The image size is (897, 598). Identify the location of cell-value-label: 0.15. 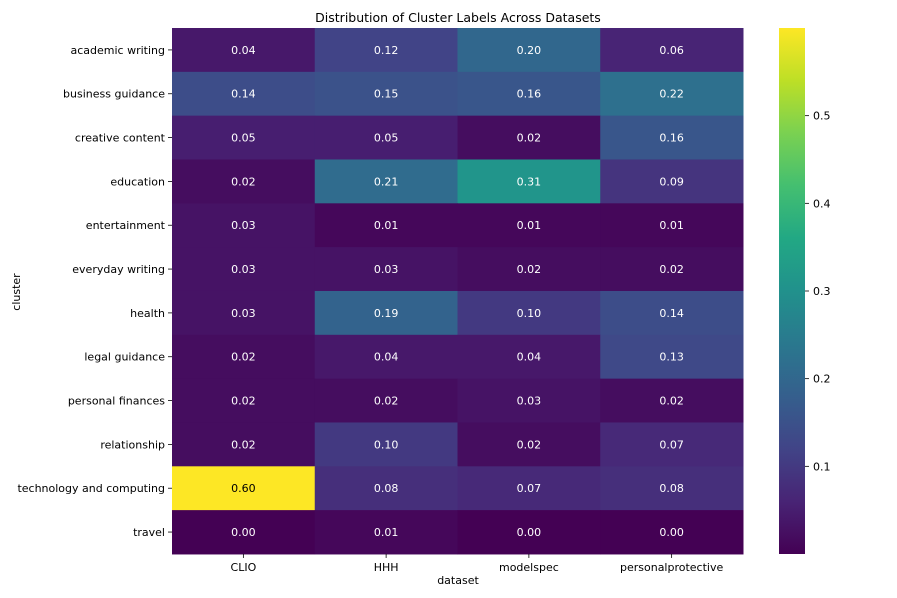
(386, 94).